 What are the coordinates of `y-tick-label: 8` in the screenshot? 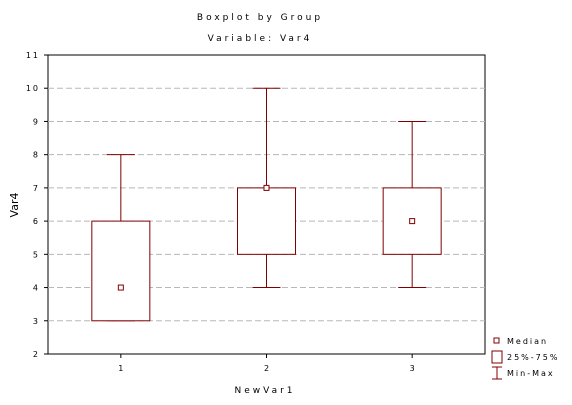 It's located at (36, 155).